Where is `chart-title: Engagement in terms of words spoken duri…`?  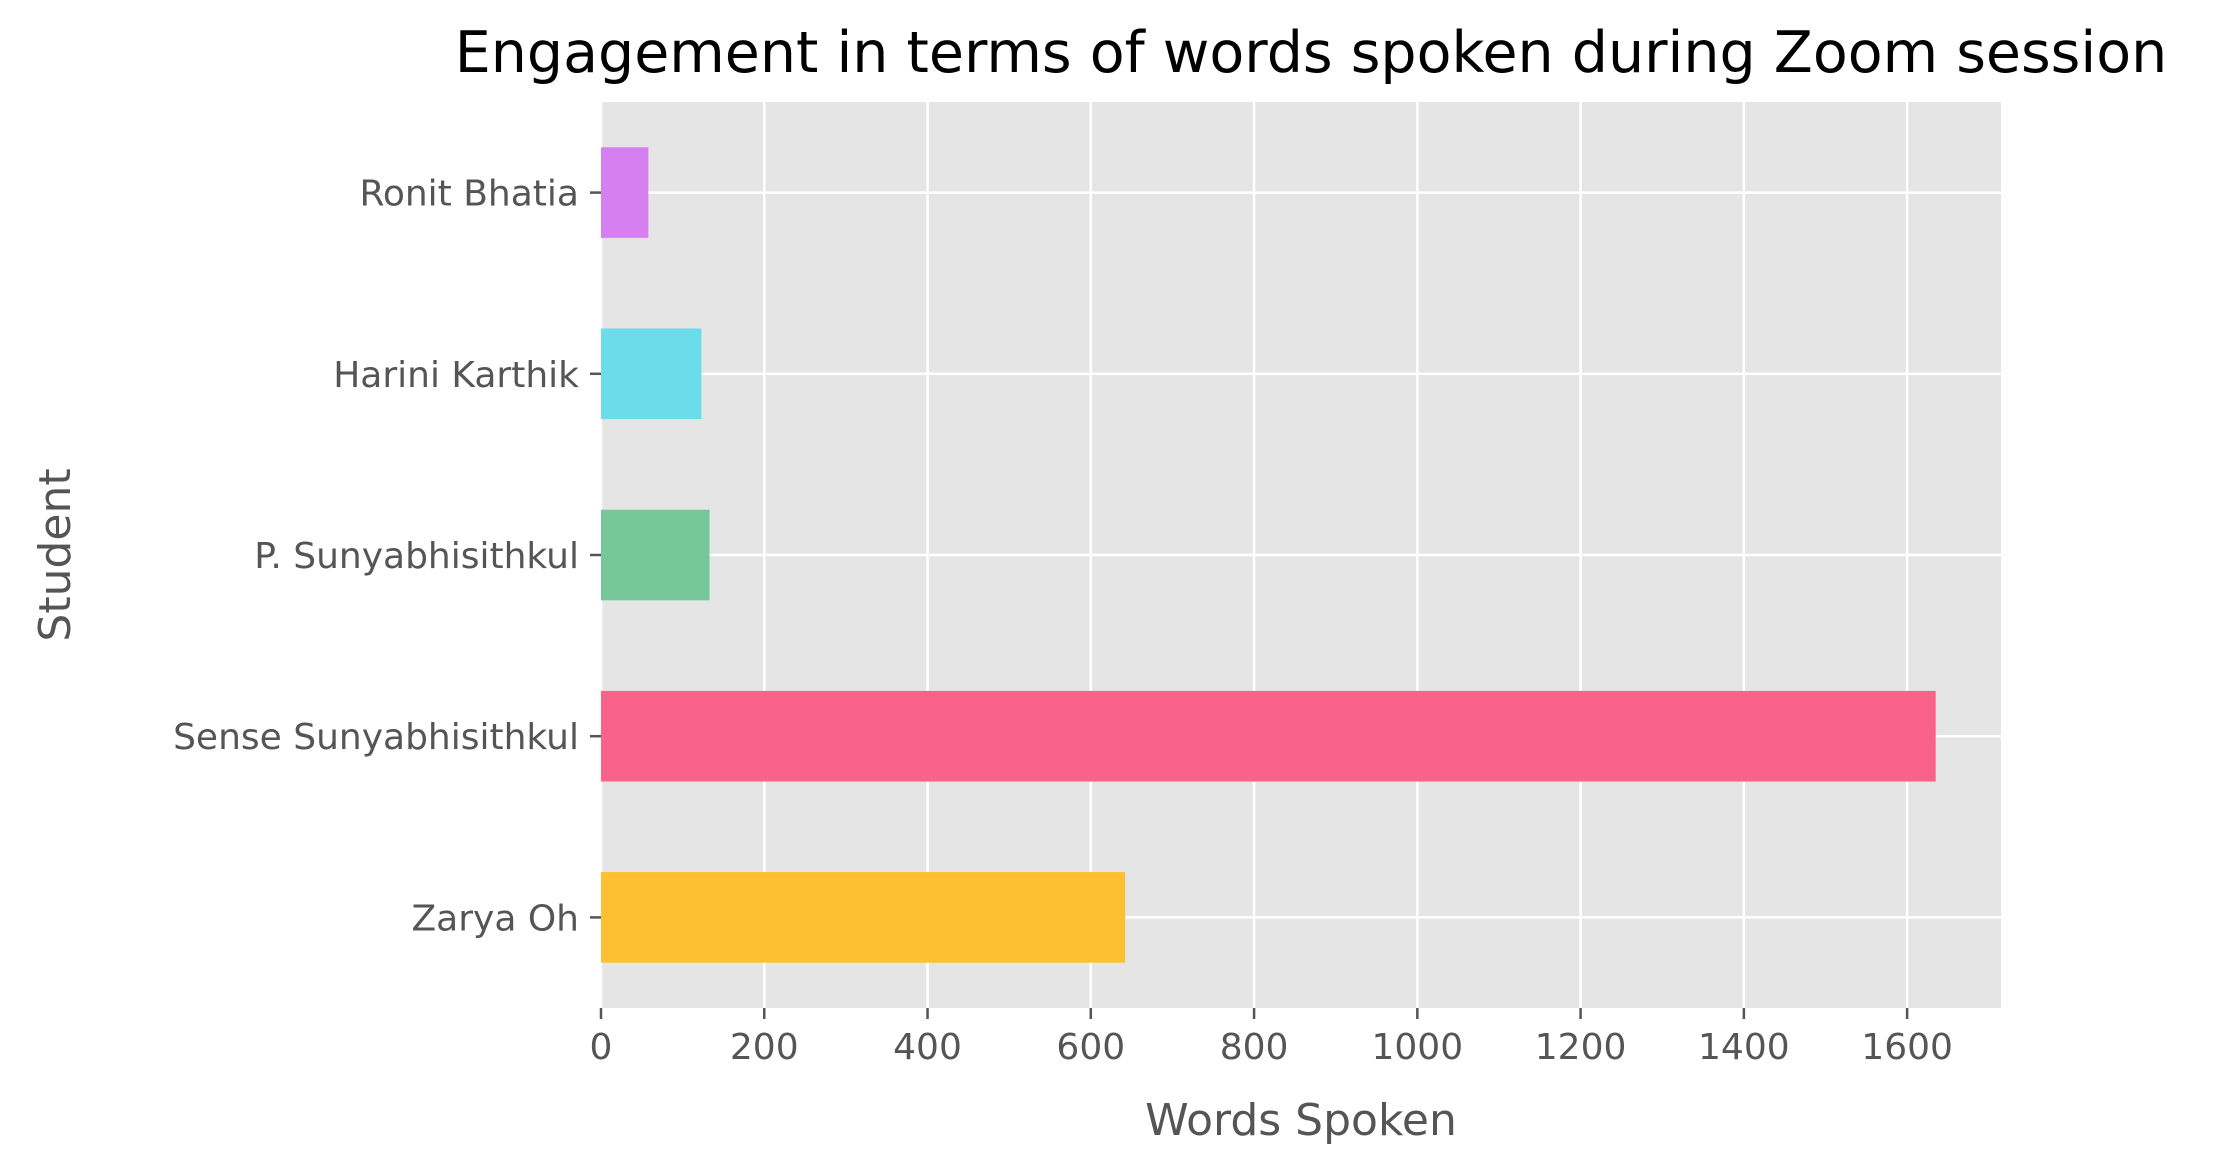 chart-title: Engagement in terms of words spoken duri… is located at coordinates (1311, 53).